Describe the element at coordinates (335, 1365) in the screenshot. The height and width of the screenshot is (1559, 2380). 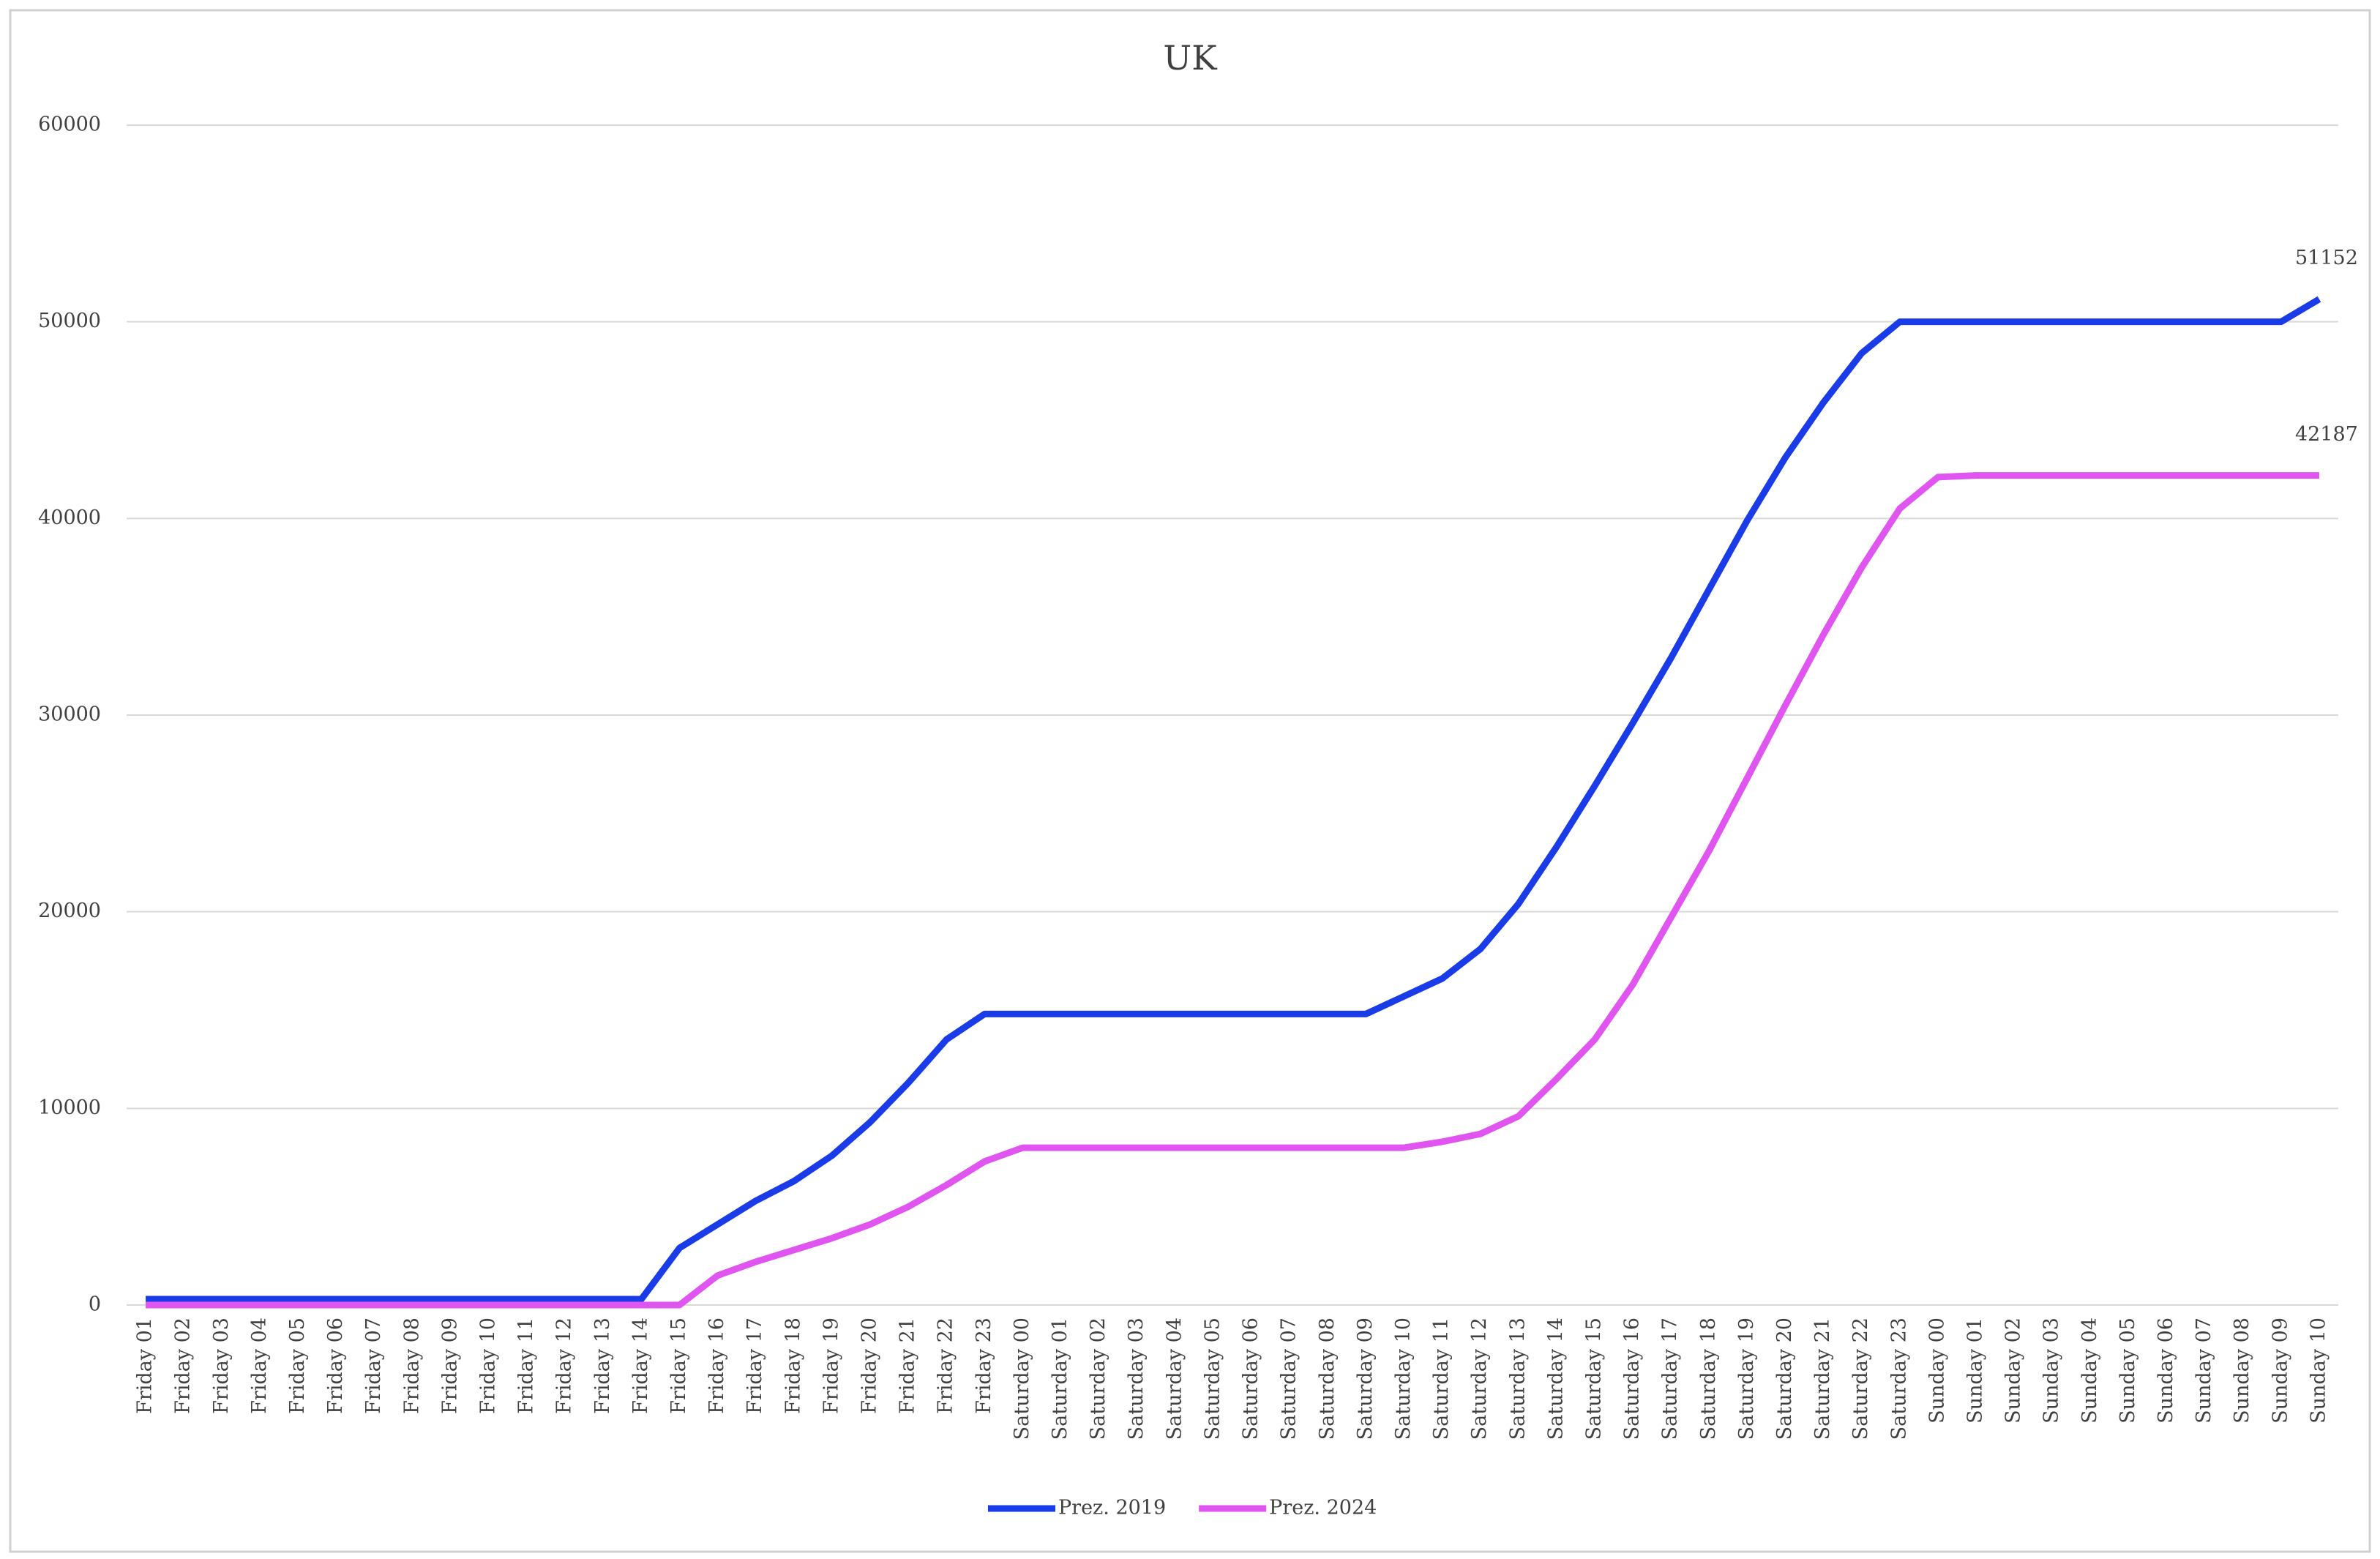
I see `x-tick-label: Friday 06` at that location.